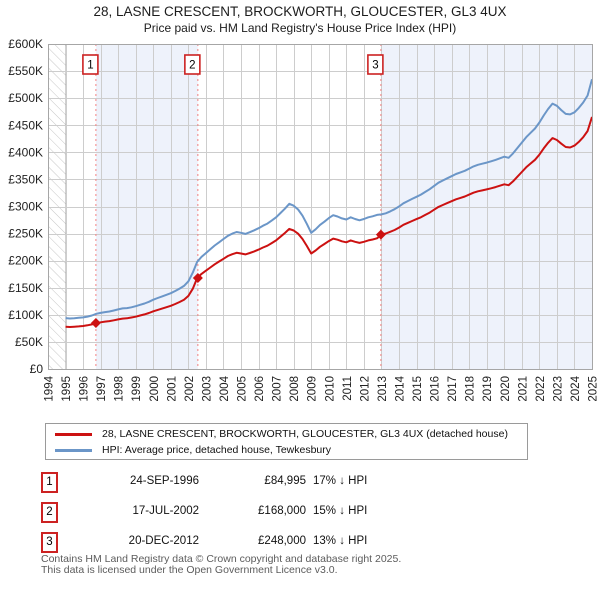  Describe the element at coordinates (278, 389) in the screenshot. I see `svg-text: 2007` at that location.